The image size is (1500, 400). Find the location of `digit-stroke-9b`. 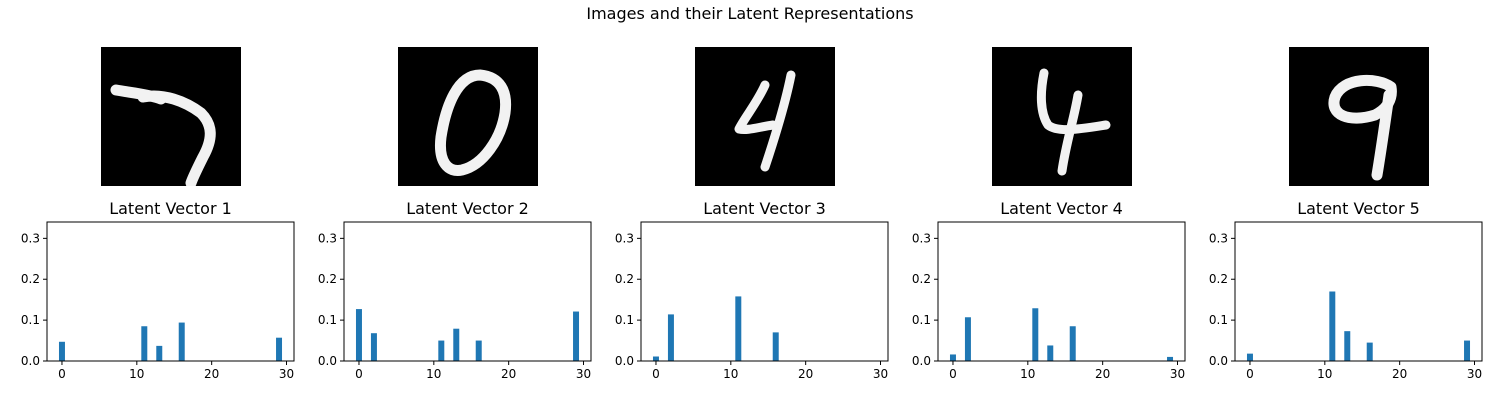

digit-stroke-9b is located at coordinates (1383, 135).